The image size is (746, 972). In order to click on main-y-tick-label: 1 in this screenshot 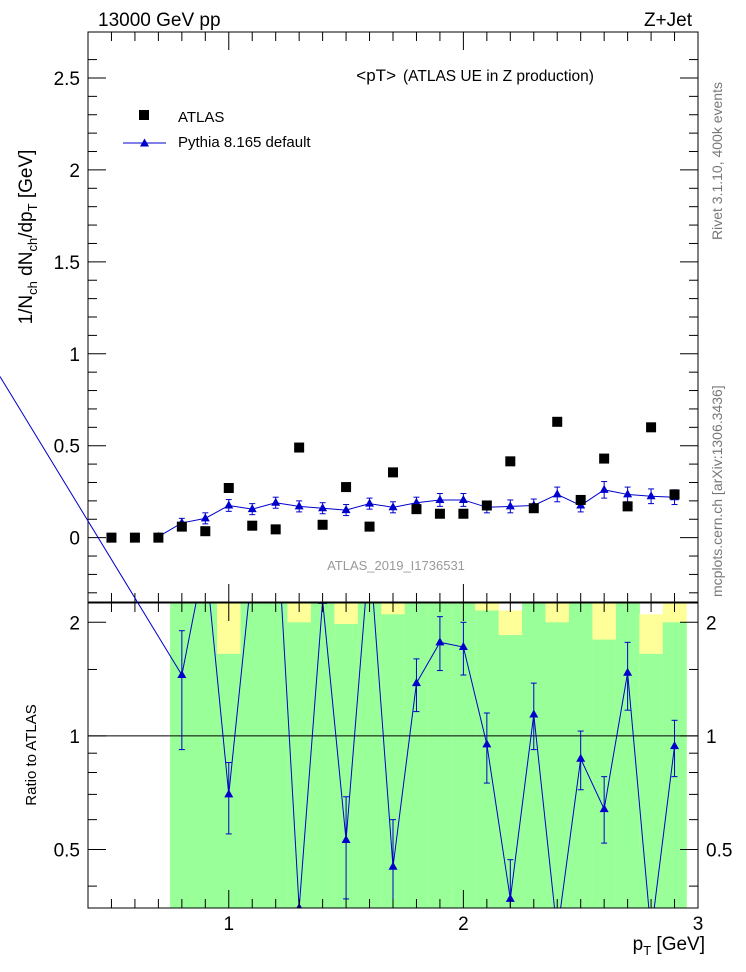, I will do `click(74, 355)`.